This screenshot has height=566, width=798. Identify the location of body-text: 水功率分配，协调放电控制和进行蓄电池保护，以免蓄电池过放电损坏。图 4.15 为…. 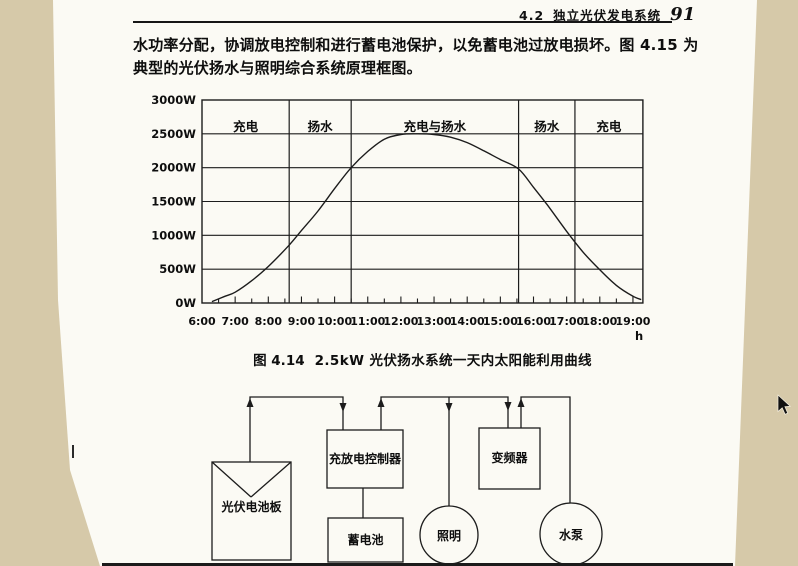
(416, 57).